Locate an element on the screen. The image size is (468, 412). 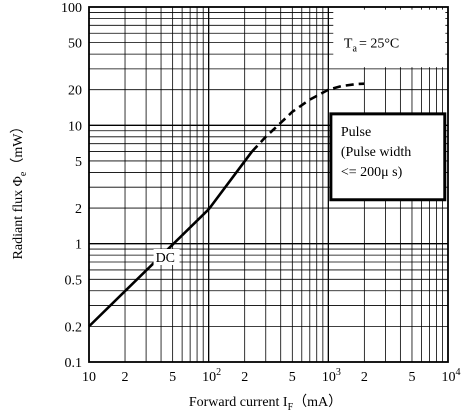
x-axis-title: Forward current IF（mA） is located at coordinates (265, 403).